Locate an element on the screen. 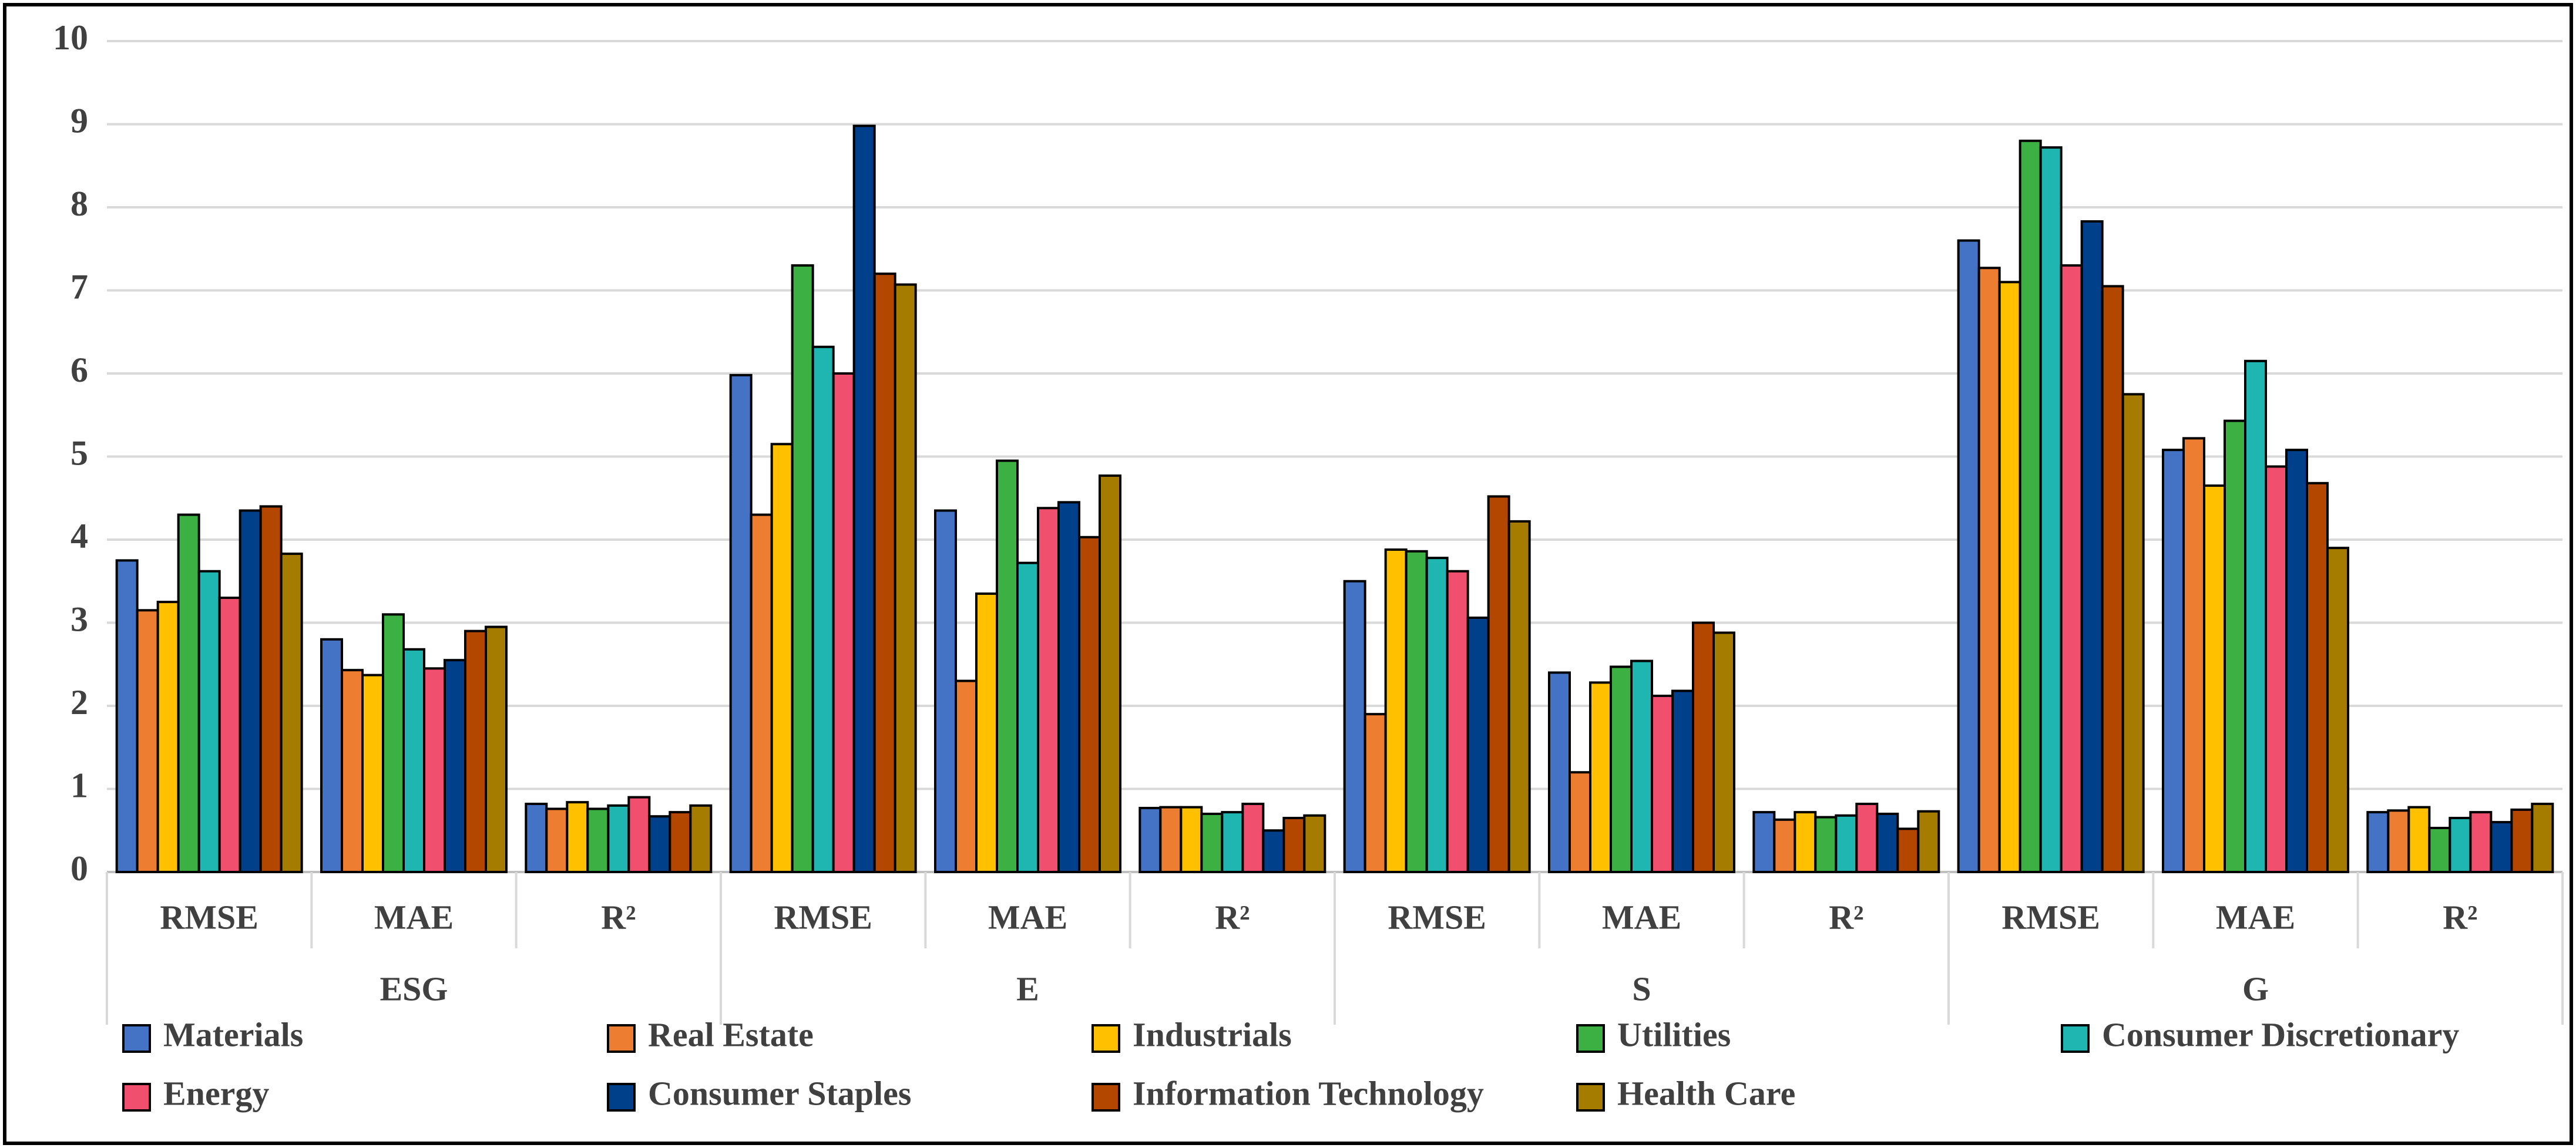  legend-label: Energy is located at coordinates (216, 1093).